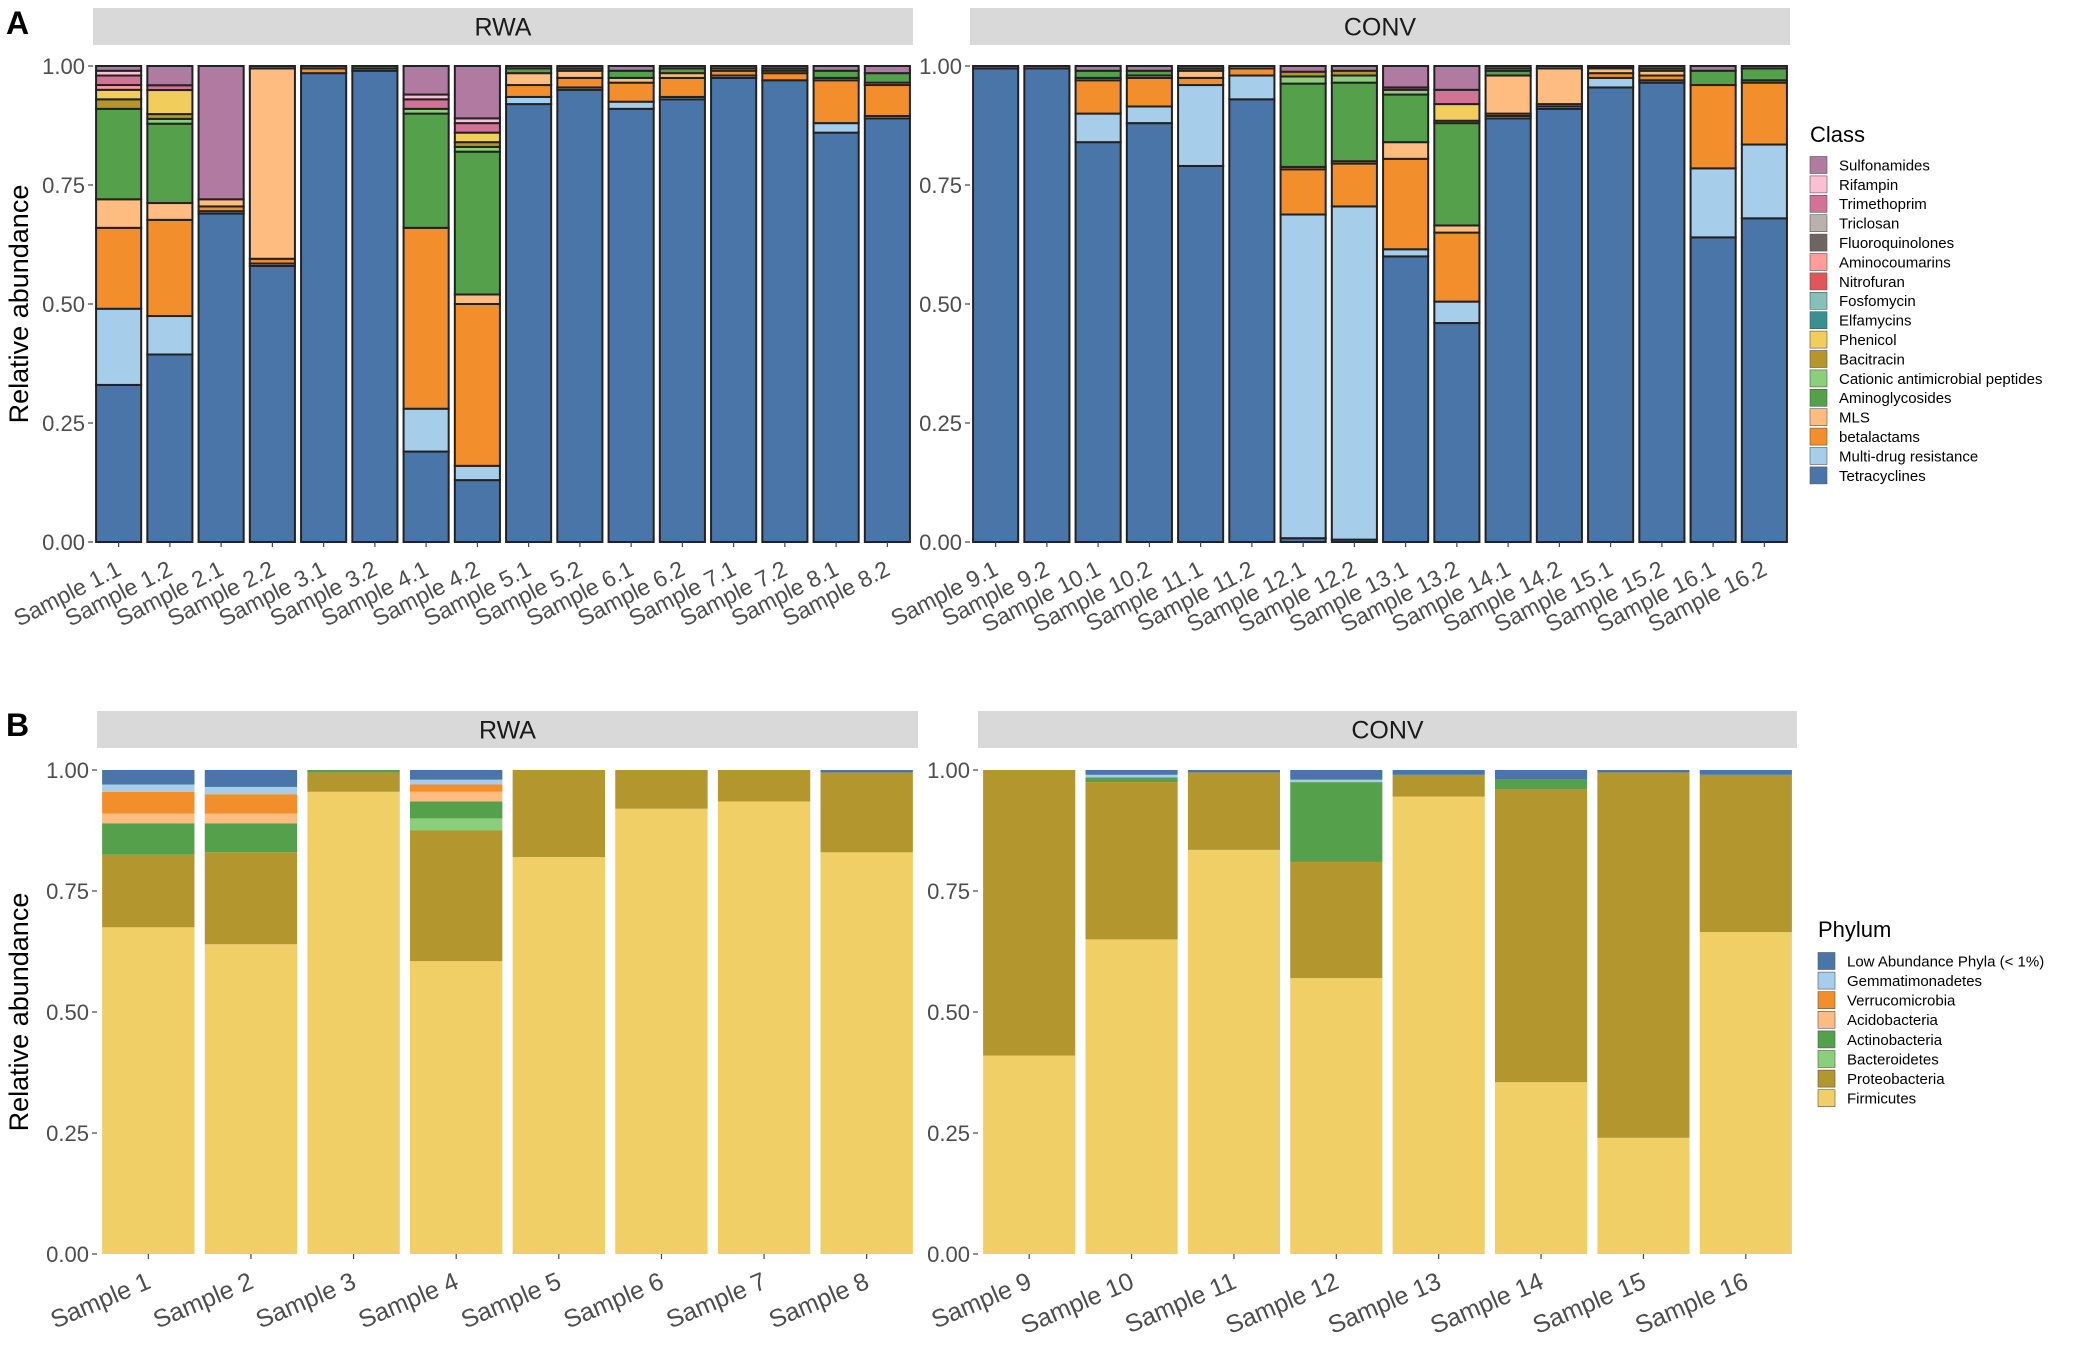 The image size is (2073, 1371). I want to click on y-tick-label: 0.00, so click(67, 1254).